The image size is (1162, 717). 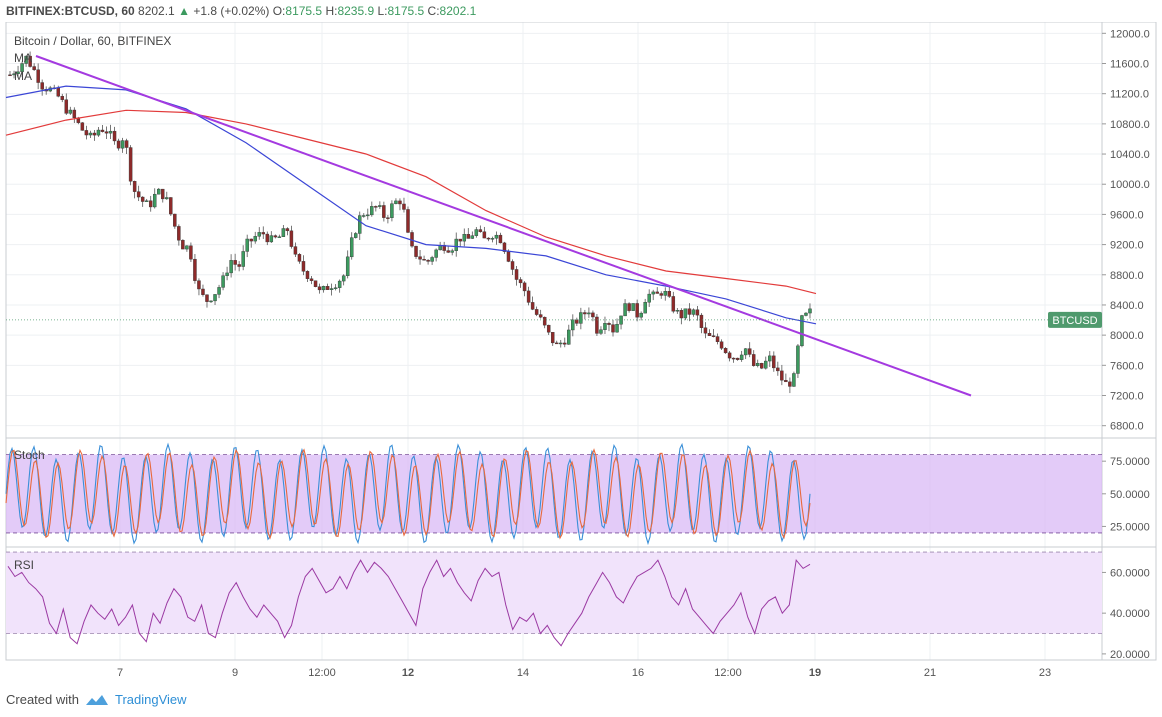 What do you see at coordinates (42, 699) in the screenshot?
I see `created-with-label: Created with` at bounding box center [42, 699].